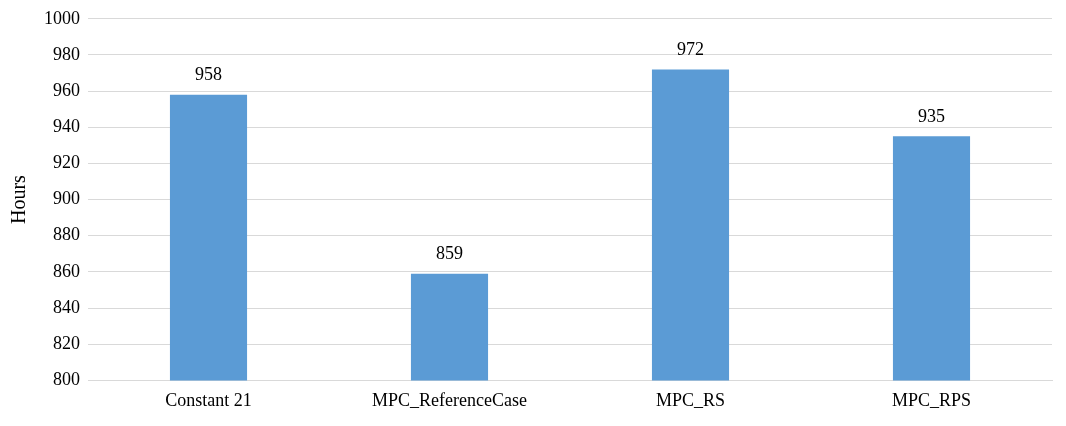 This screenshot has height=426, width=1066. What do you see at coordinates (66, 270) in the screenshot?
I see `y-tick-label: 860` at bounding box center [66, 270].